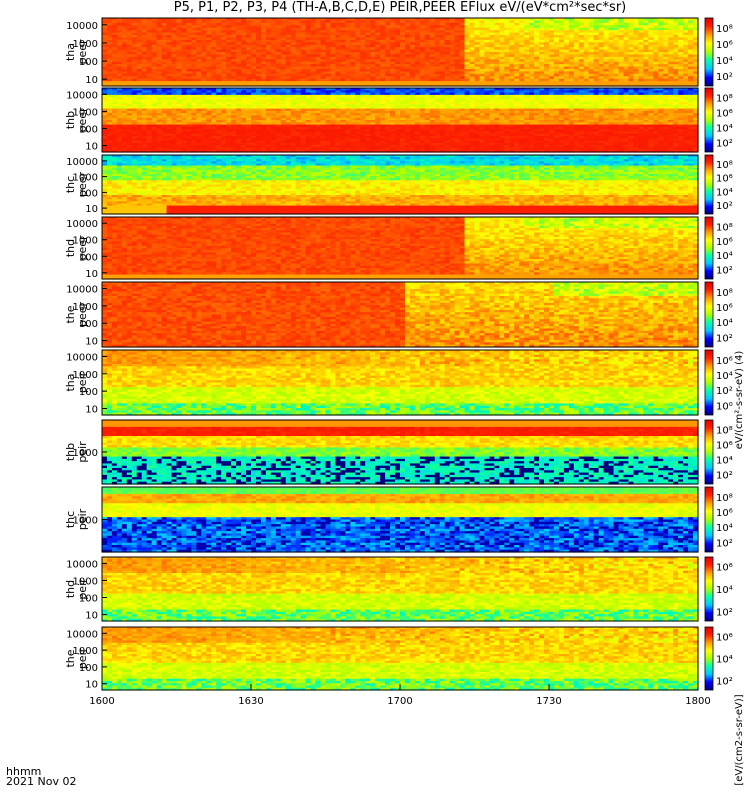 The height and width of the screenshot is (800, 750). What do you see at coordinates (724, 45) in the screenshot?
I see `colorbar-tick-label: 10⁶` at bounding box center [724, 45].